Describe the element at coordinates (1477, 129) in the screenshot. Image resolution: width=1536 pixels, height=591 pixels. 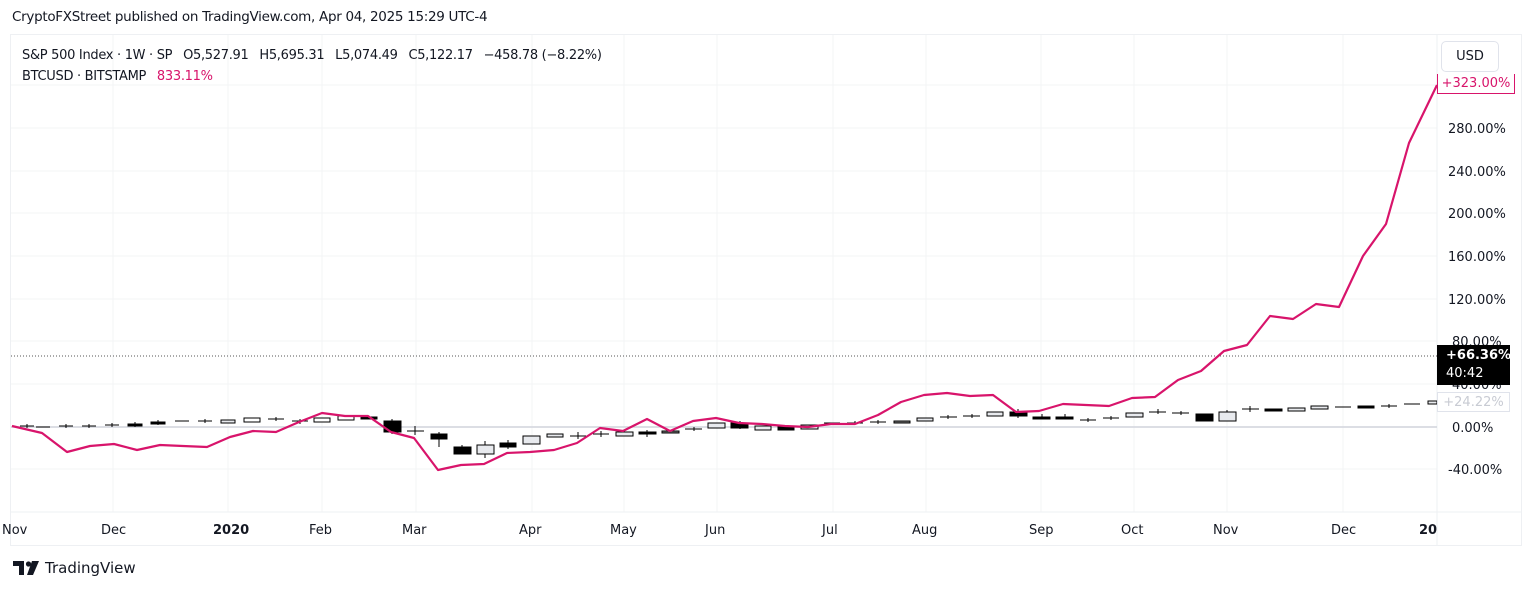
I see `svg-text: 280.00%` at that location.